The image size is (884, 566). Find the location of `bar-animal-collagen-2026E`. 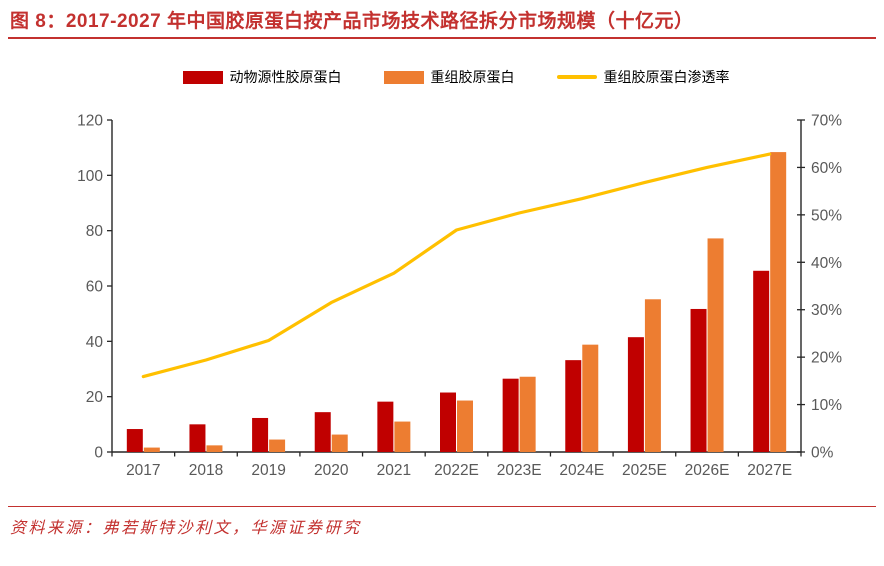

bar-animal-collagen-2026E is located at coordinates (698, 380).